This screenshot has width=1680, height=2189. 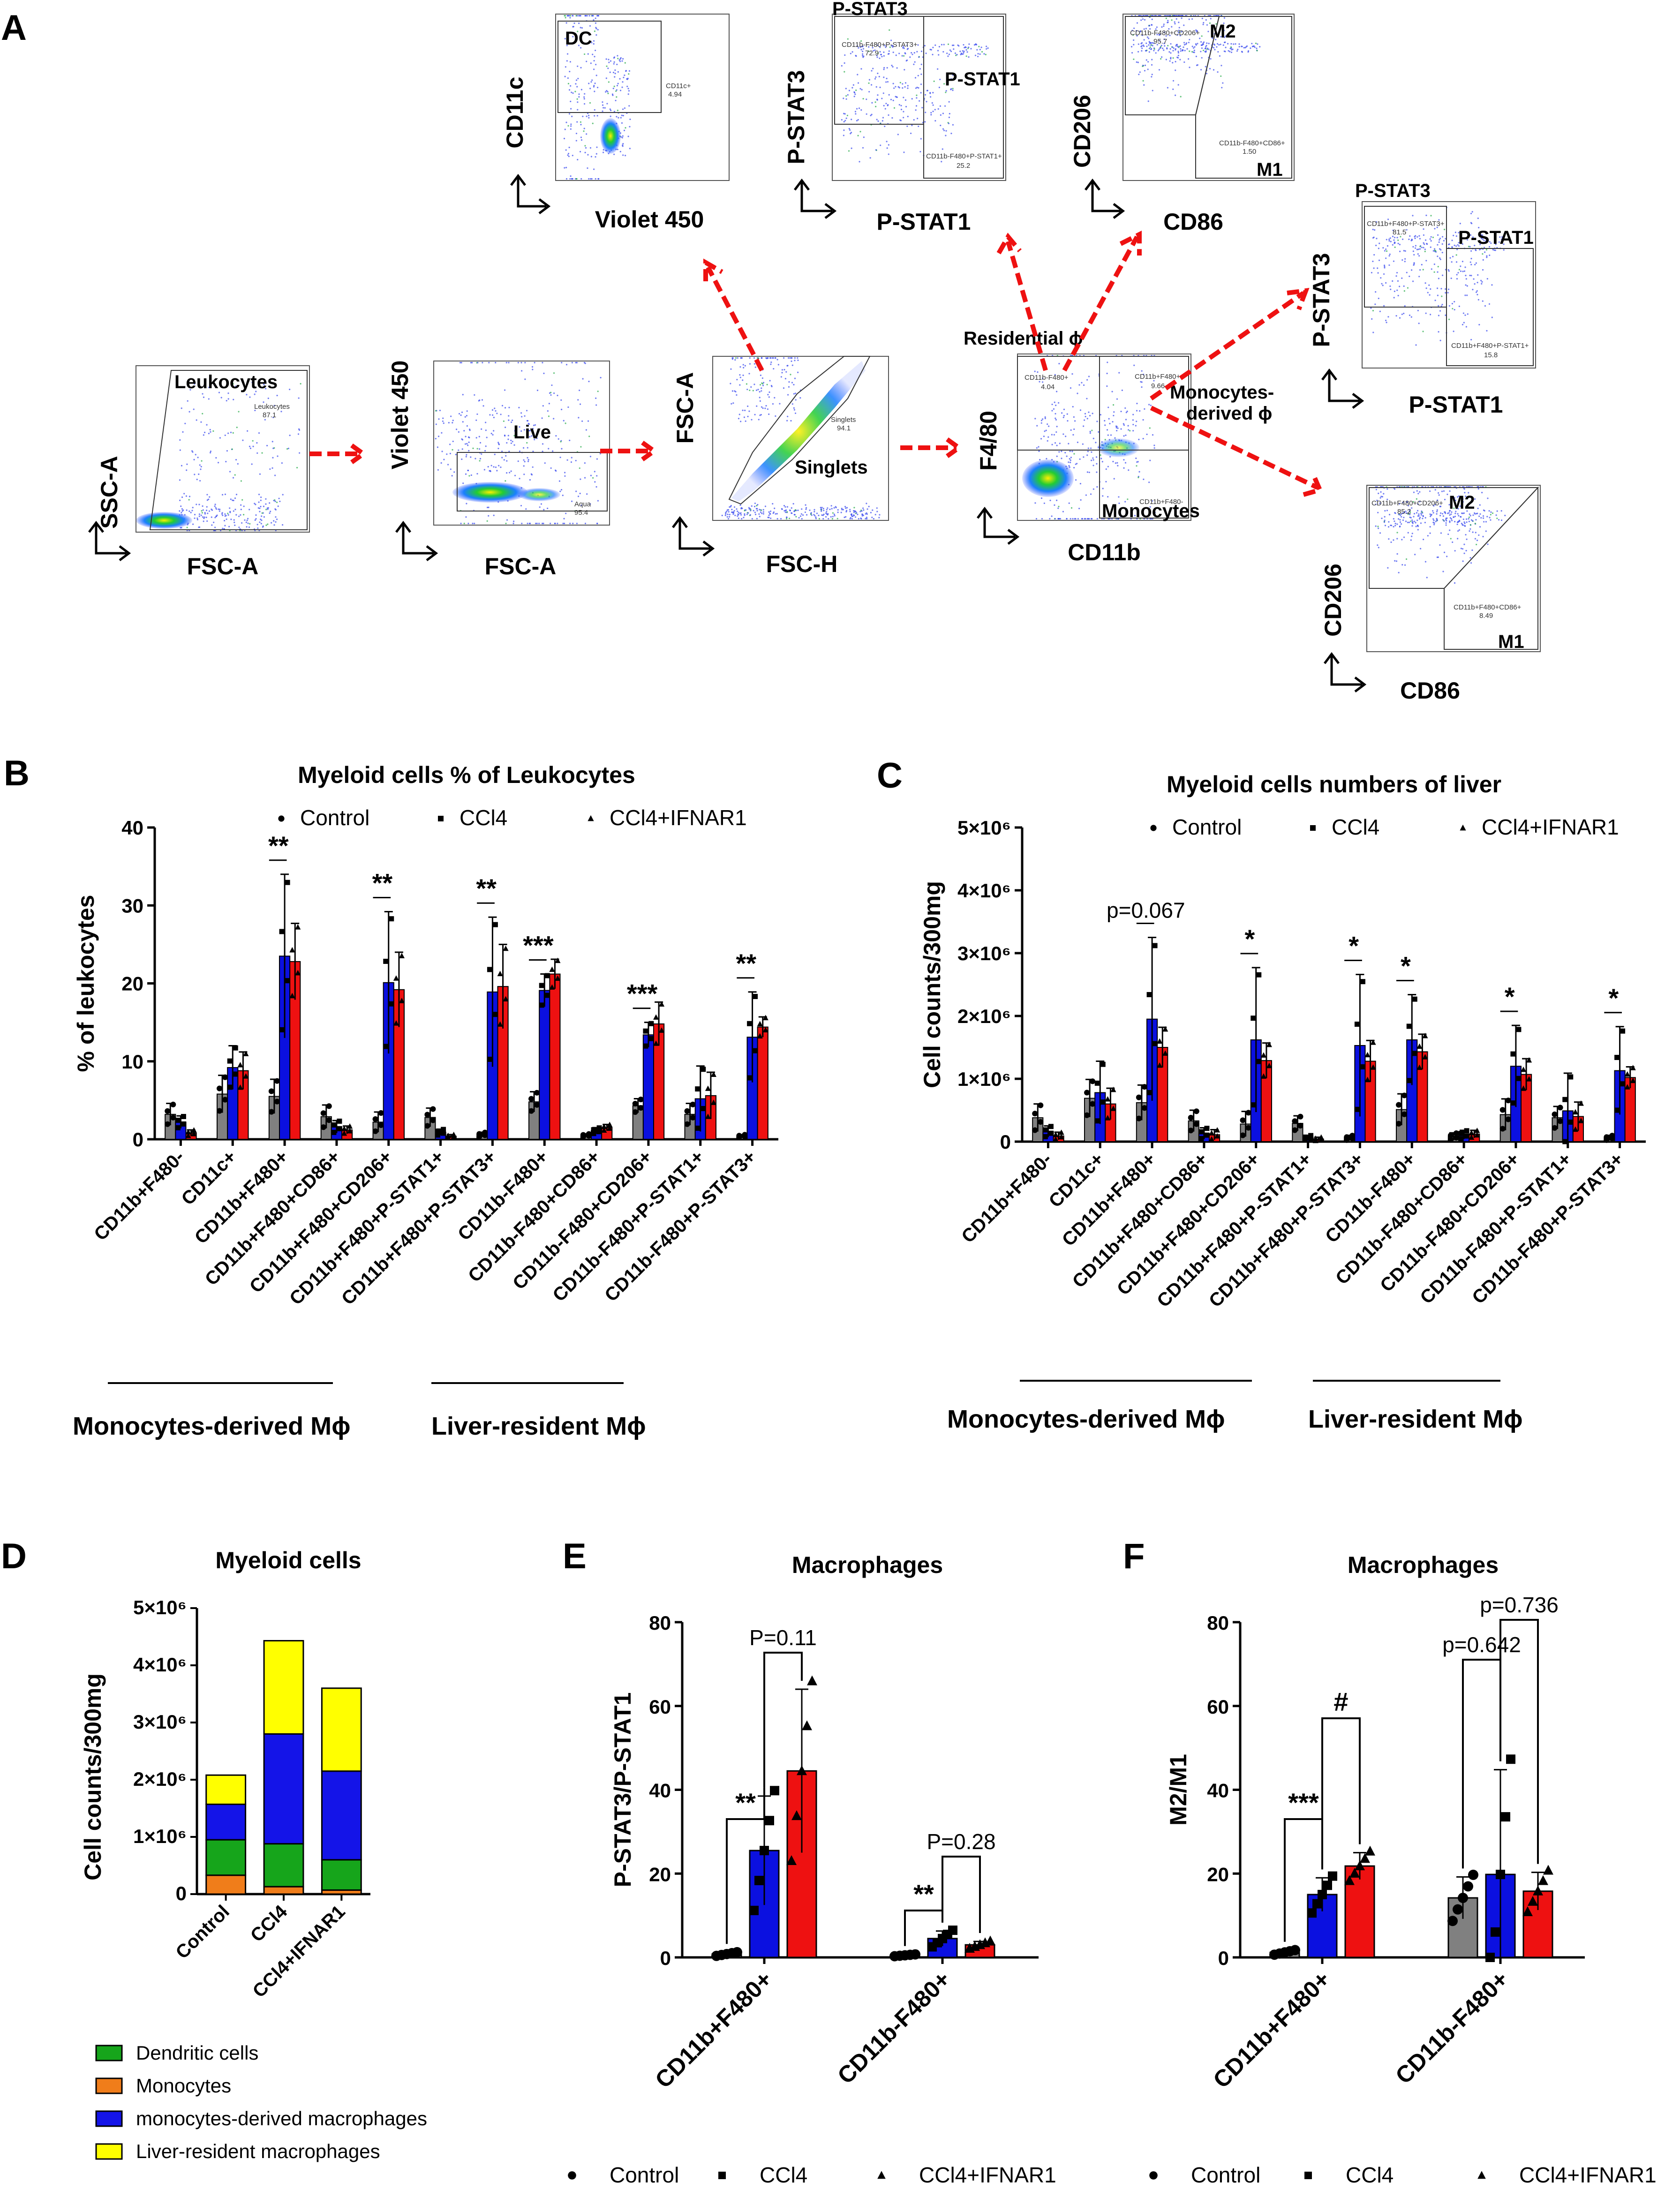 I want to click on chart-title: Macrophages, so click(x=867, y=1565).